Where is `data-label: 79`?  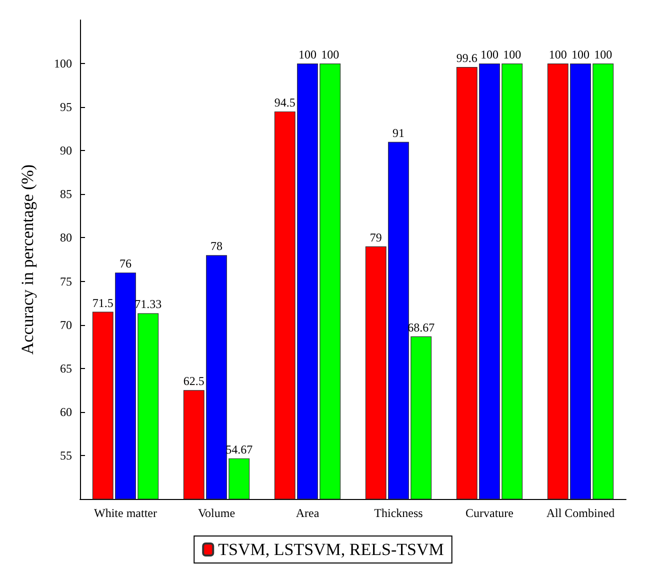 data-label: 79 is located at coordinates (376, 237).